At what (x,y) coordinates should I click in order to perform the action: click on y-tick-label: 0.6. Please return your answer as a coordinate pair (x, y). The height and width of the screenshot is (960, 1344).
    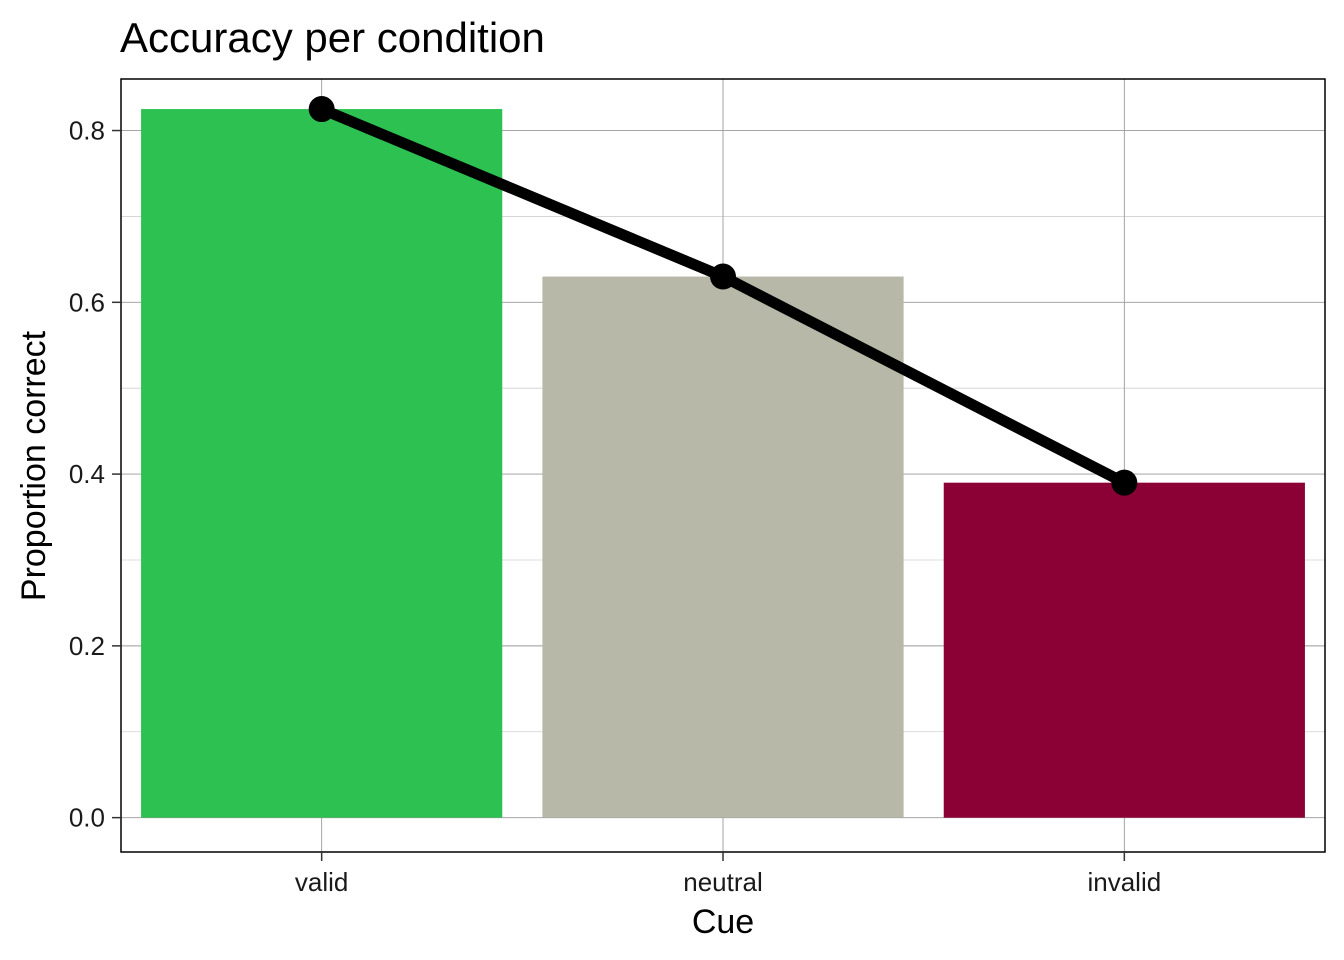
    Looking at the image, I should click on (87, 302).